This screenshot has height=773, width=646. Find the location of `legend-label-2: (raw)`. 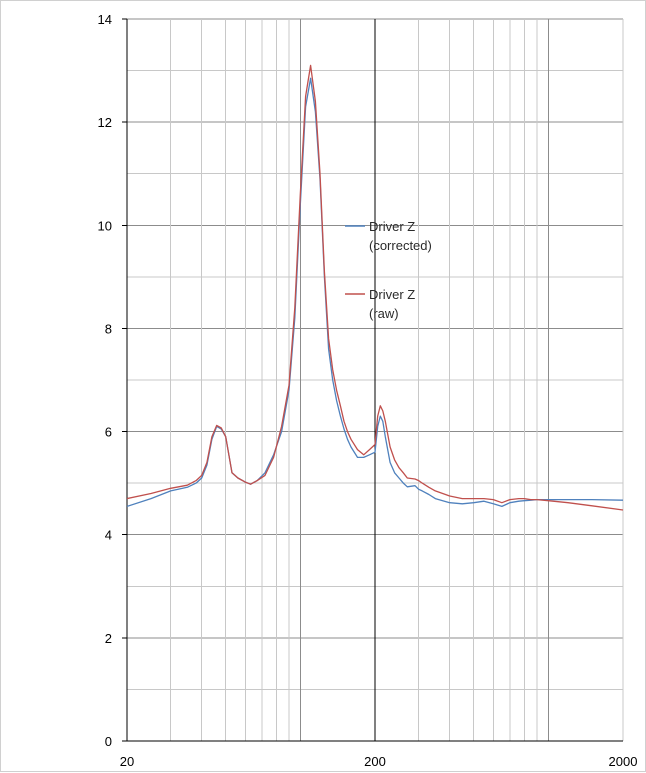

legend-label-2: (raw) is located at coordinates (384, 313).